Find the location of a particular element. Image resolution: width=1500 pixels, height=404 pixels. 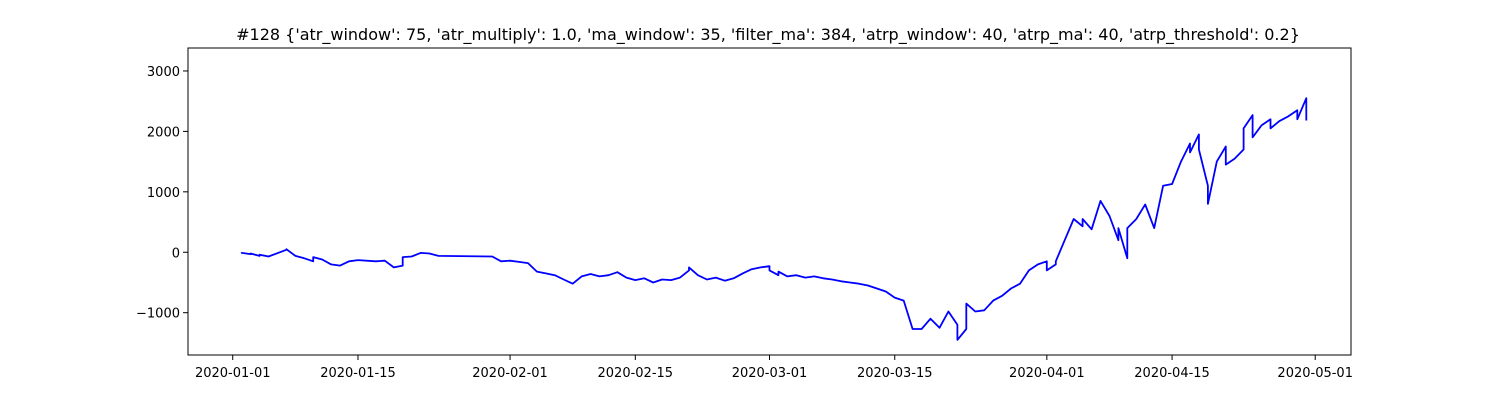

y-tick-label: 2000 is located at coordinates (163, 132).